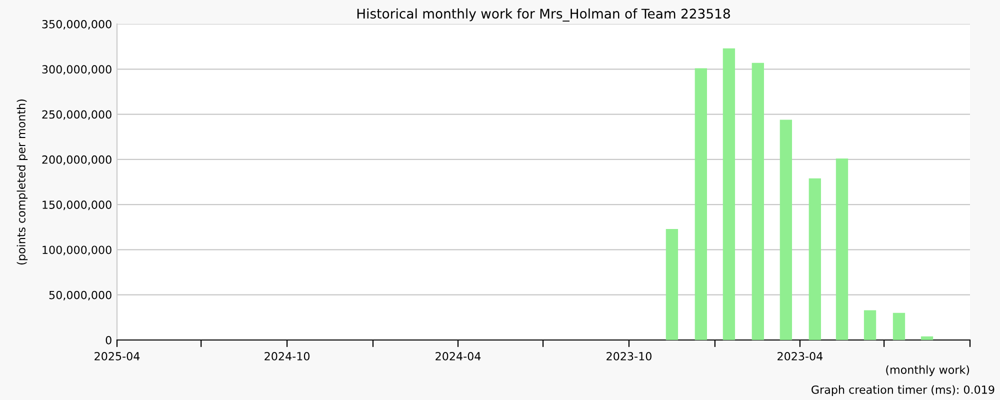  Describe the element at coordinates (77, 115) in the screenshot. I see `y-tick-label: 250,000,000` at that location.